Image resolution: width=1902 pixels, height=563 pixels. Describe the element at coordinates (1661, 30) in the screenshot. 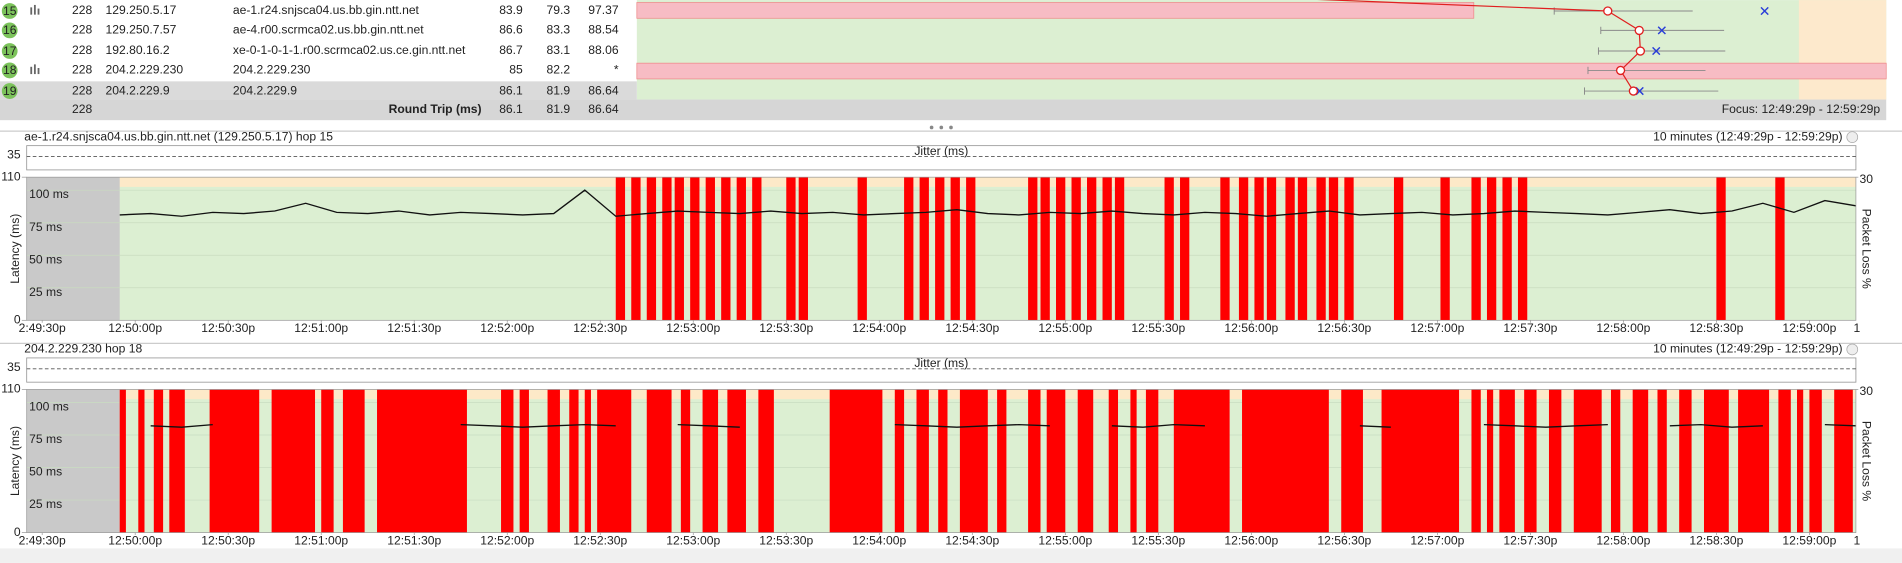

I see `cur-marker` at that location.